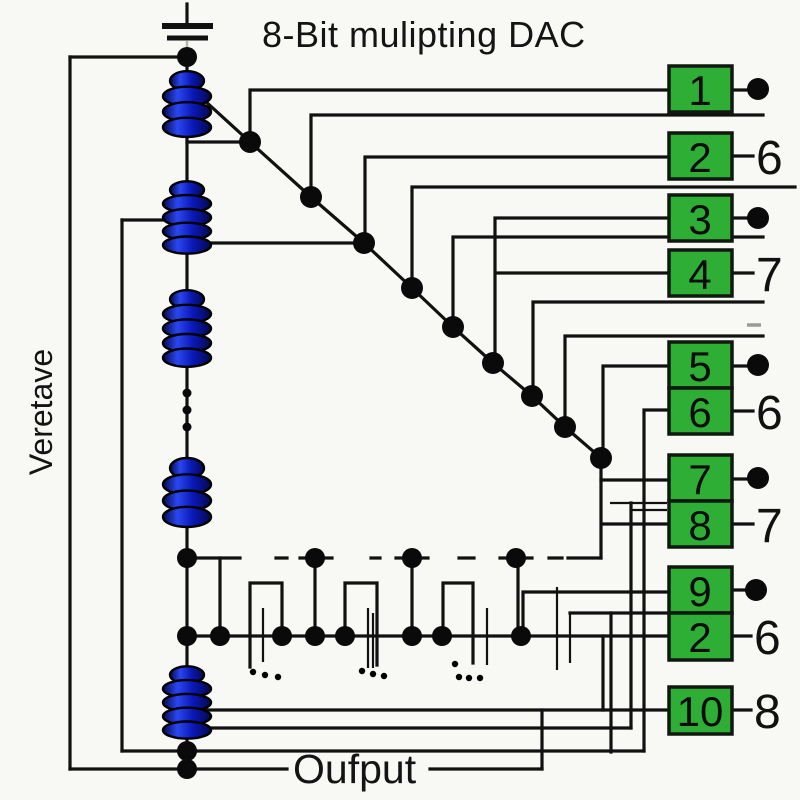 The image size is (800, 800). Describe the element at coordinates (699, 591) in the screenshot. I see `svg-text: 9` at that location.